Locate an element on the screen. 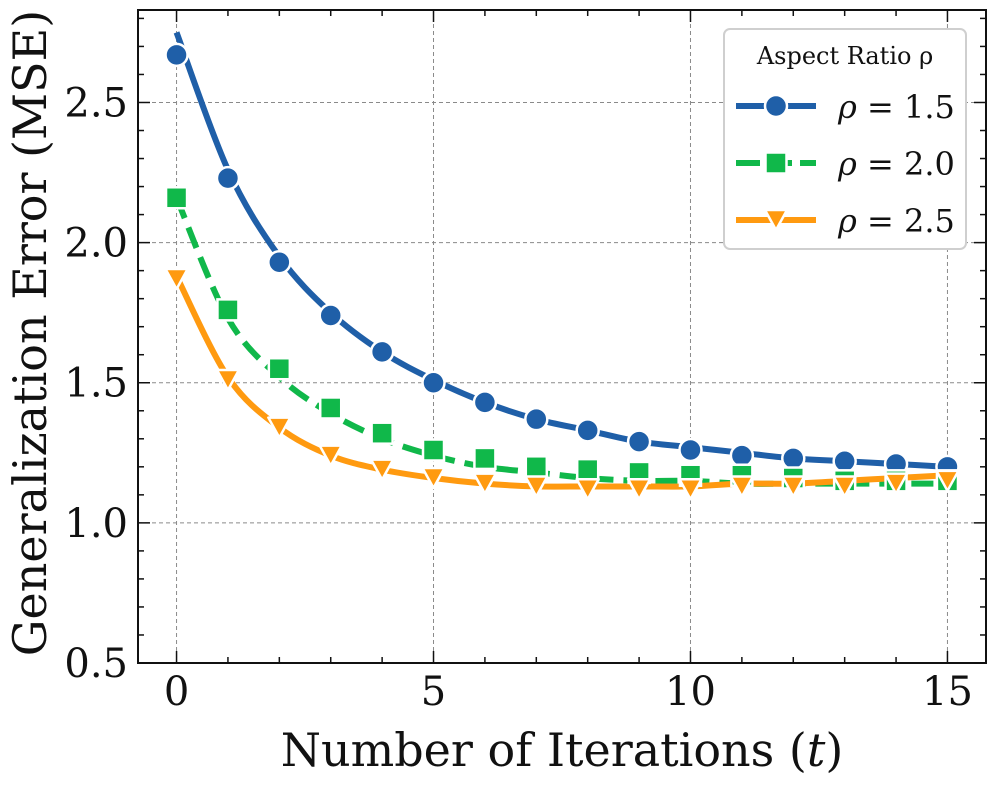 This screenshot has width=998, height=788. y-tick-label: 0.5 is located at coordinates (96, 664).